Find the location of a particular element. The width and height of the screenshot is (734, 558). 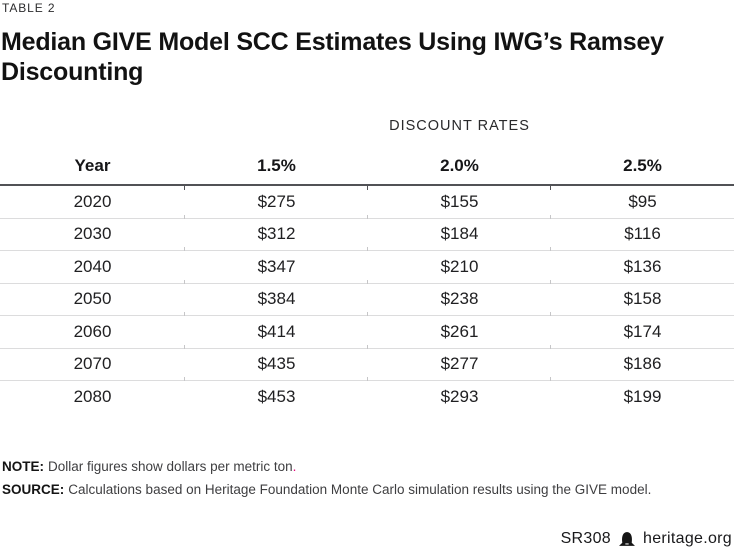

value-cell: $210 is located at coordinates (459, 266).